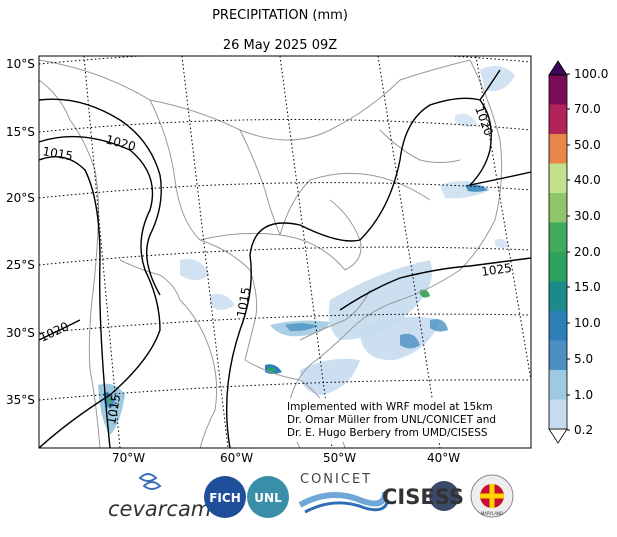 The image size is (617, 537). Describe the element at coordinates (496, 270) in the screenshot. I see `isobar-label: 1025` at that location.